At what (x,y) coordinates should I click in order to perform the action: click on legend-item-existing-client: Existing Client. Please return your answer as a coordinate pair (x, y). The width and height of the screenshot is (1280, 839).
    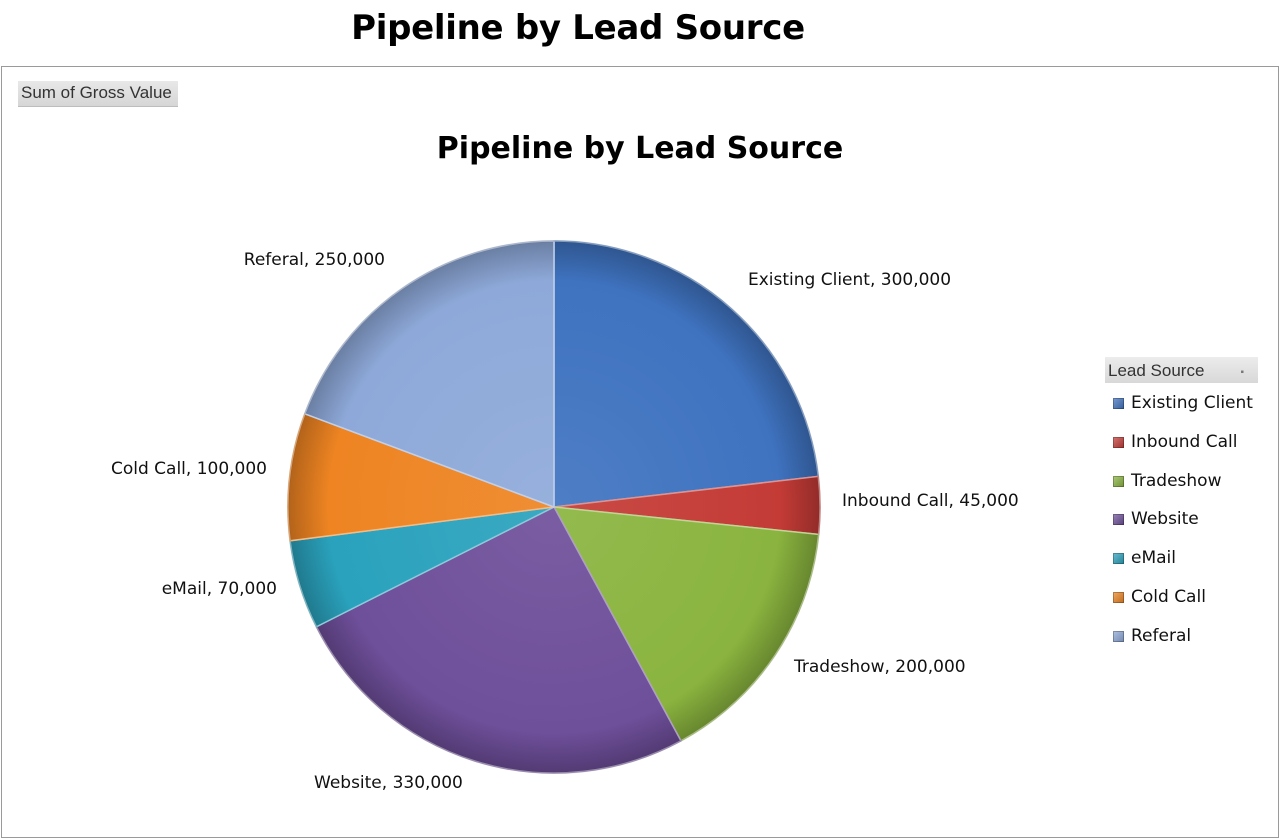
    Looking at the image, I should click on (1183, 412).